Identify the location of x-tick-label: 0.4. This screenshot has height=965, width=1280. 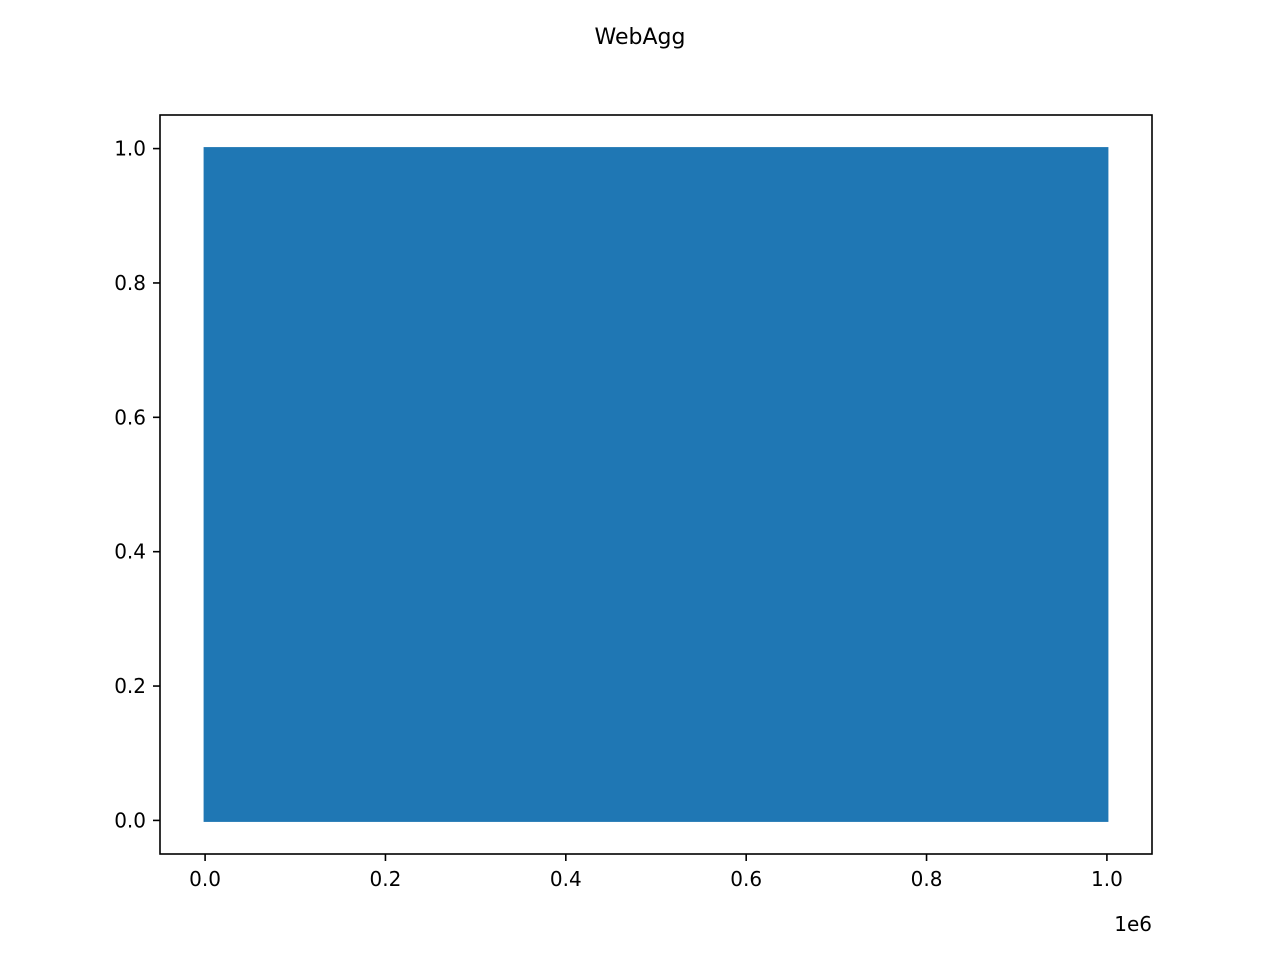
(566, 879).